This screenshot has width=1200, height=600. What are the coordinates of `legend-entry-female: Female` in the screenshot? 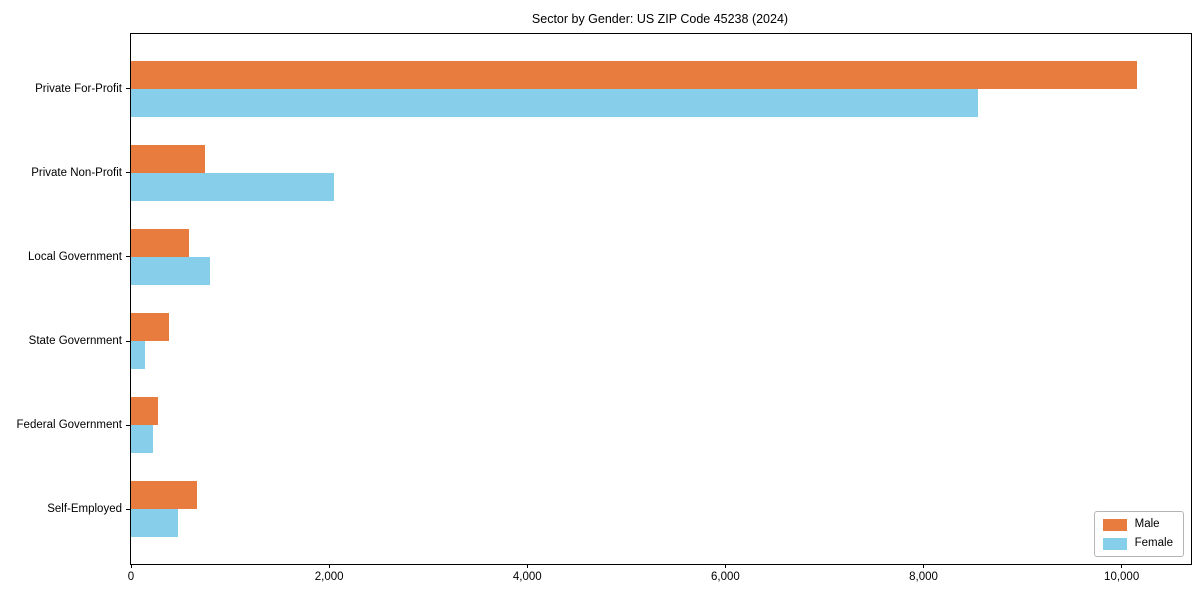 It's located at (1137, 543).